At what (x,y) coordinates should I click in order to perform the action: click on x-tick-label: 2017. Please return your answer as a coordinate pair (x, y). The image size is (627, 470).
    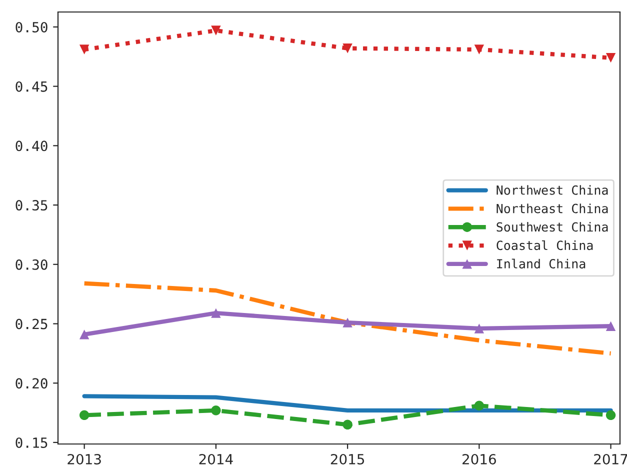
    Looking at the image, I should click on (610, 459).